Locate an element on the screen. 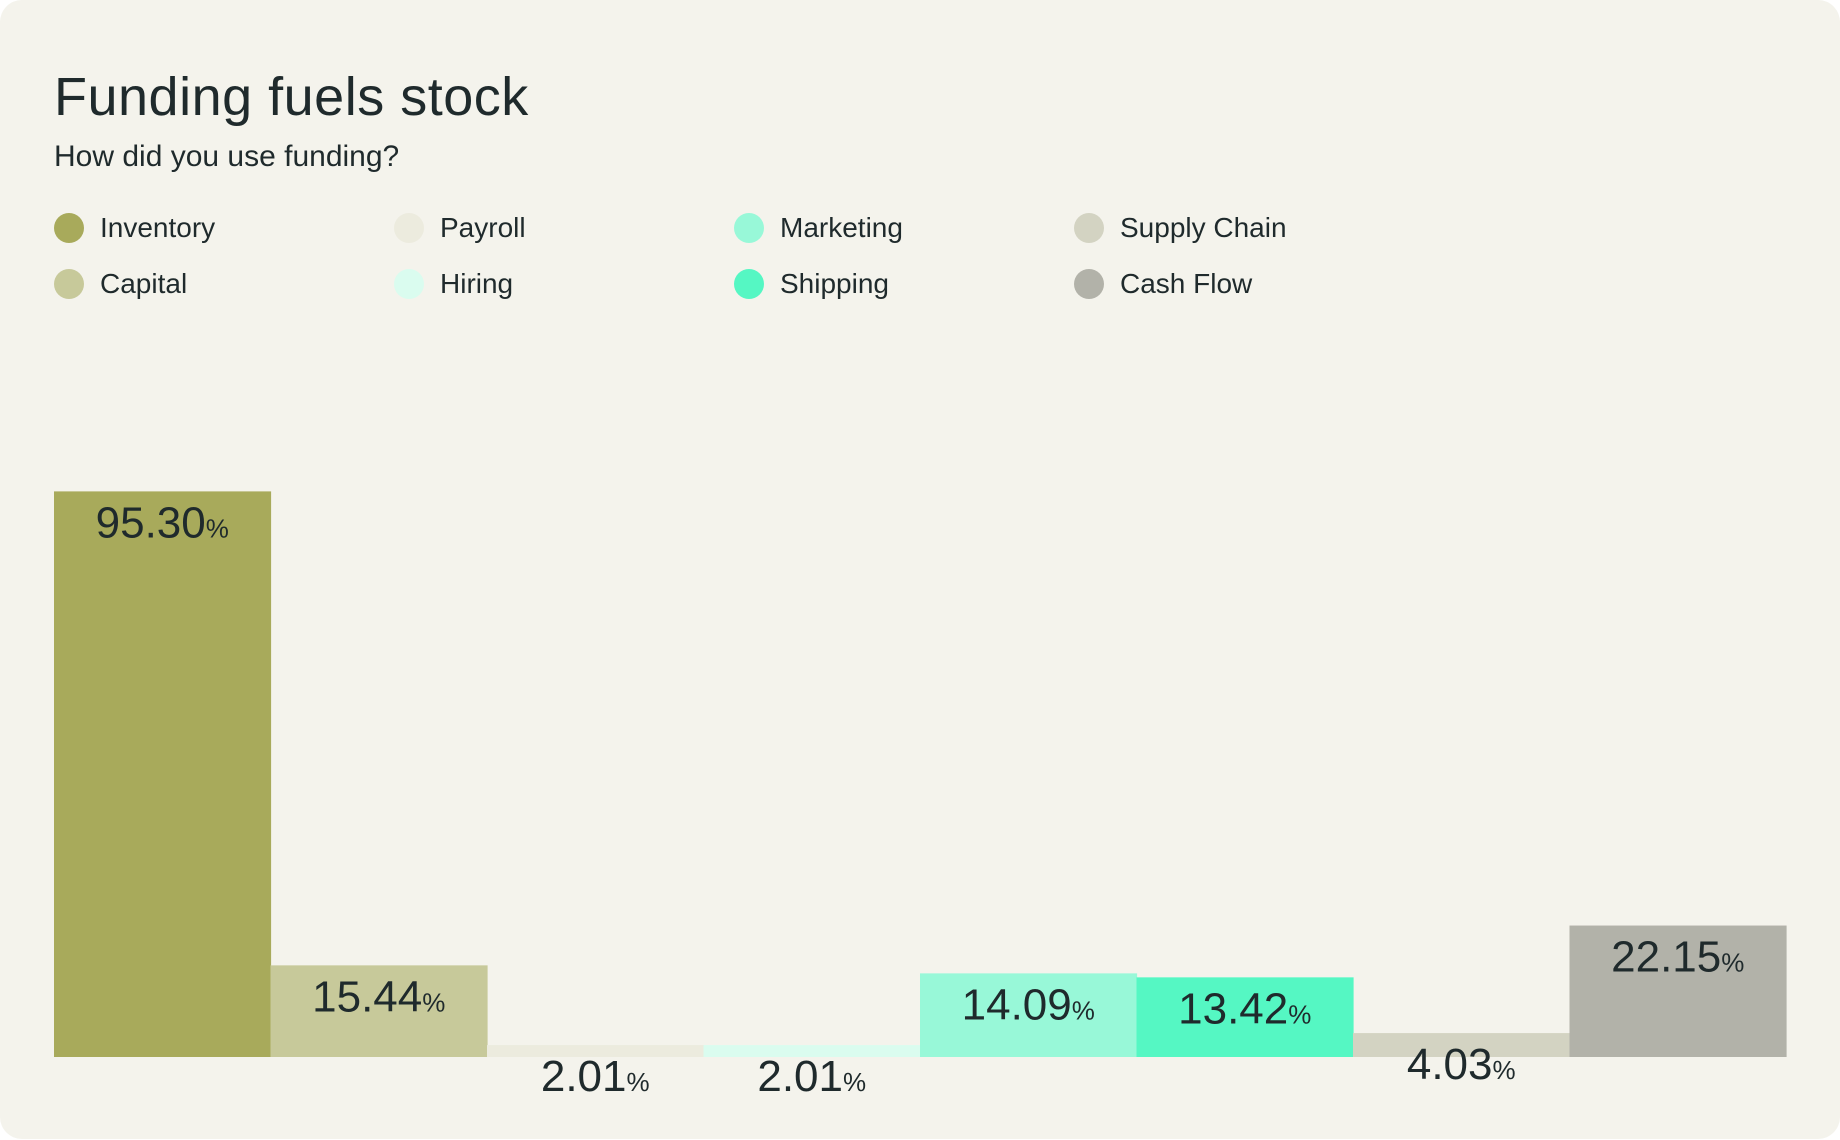 Image resolution: width=1840 pixels, height=1140 pixels. bar-cash-flow is located at coordinates (1678, 991).